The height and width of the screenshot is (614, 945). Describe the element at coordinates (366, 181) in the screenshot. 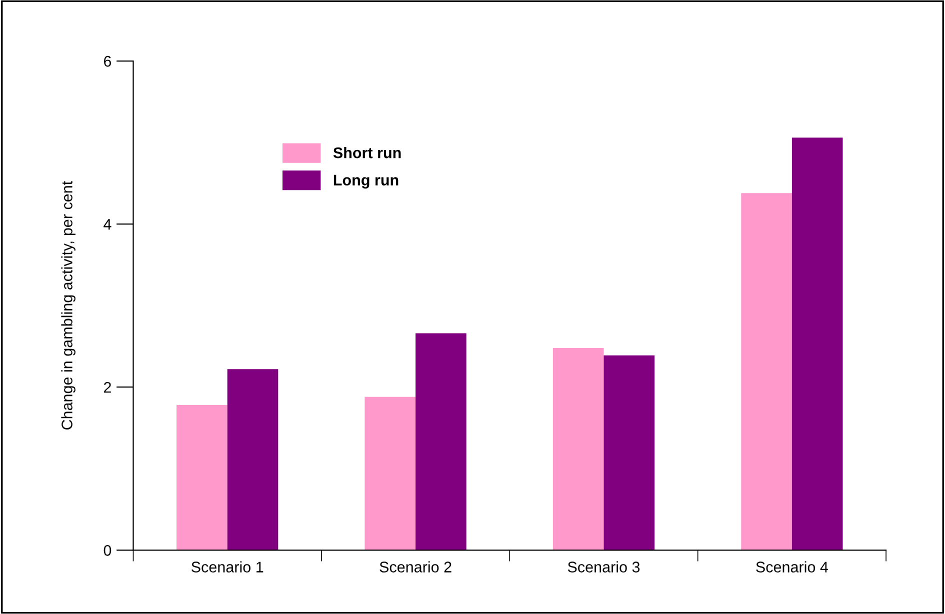

I see `legend-label: Long run` at that location.